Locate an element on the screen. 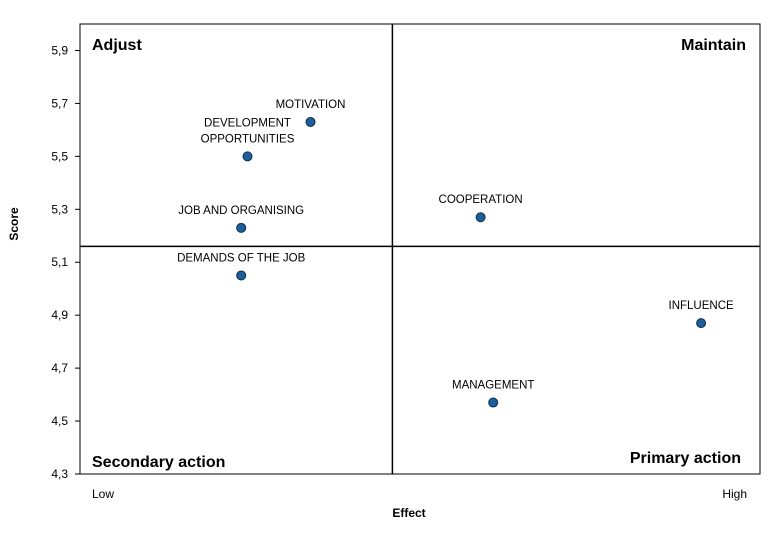 The height and width of the screenshot is (534, 779). point-label-development-opportunities: DEVELOPMENT is located at coordinates (247, 123).